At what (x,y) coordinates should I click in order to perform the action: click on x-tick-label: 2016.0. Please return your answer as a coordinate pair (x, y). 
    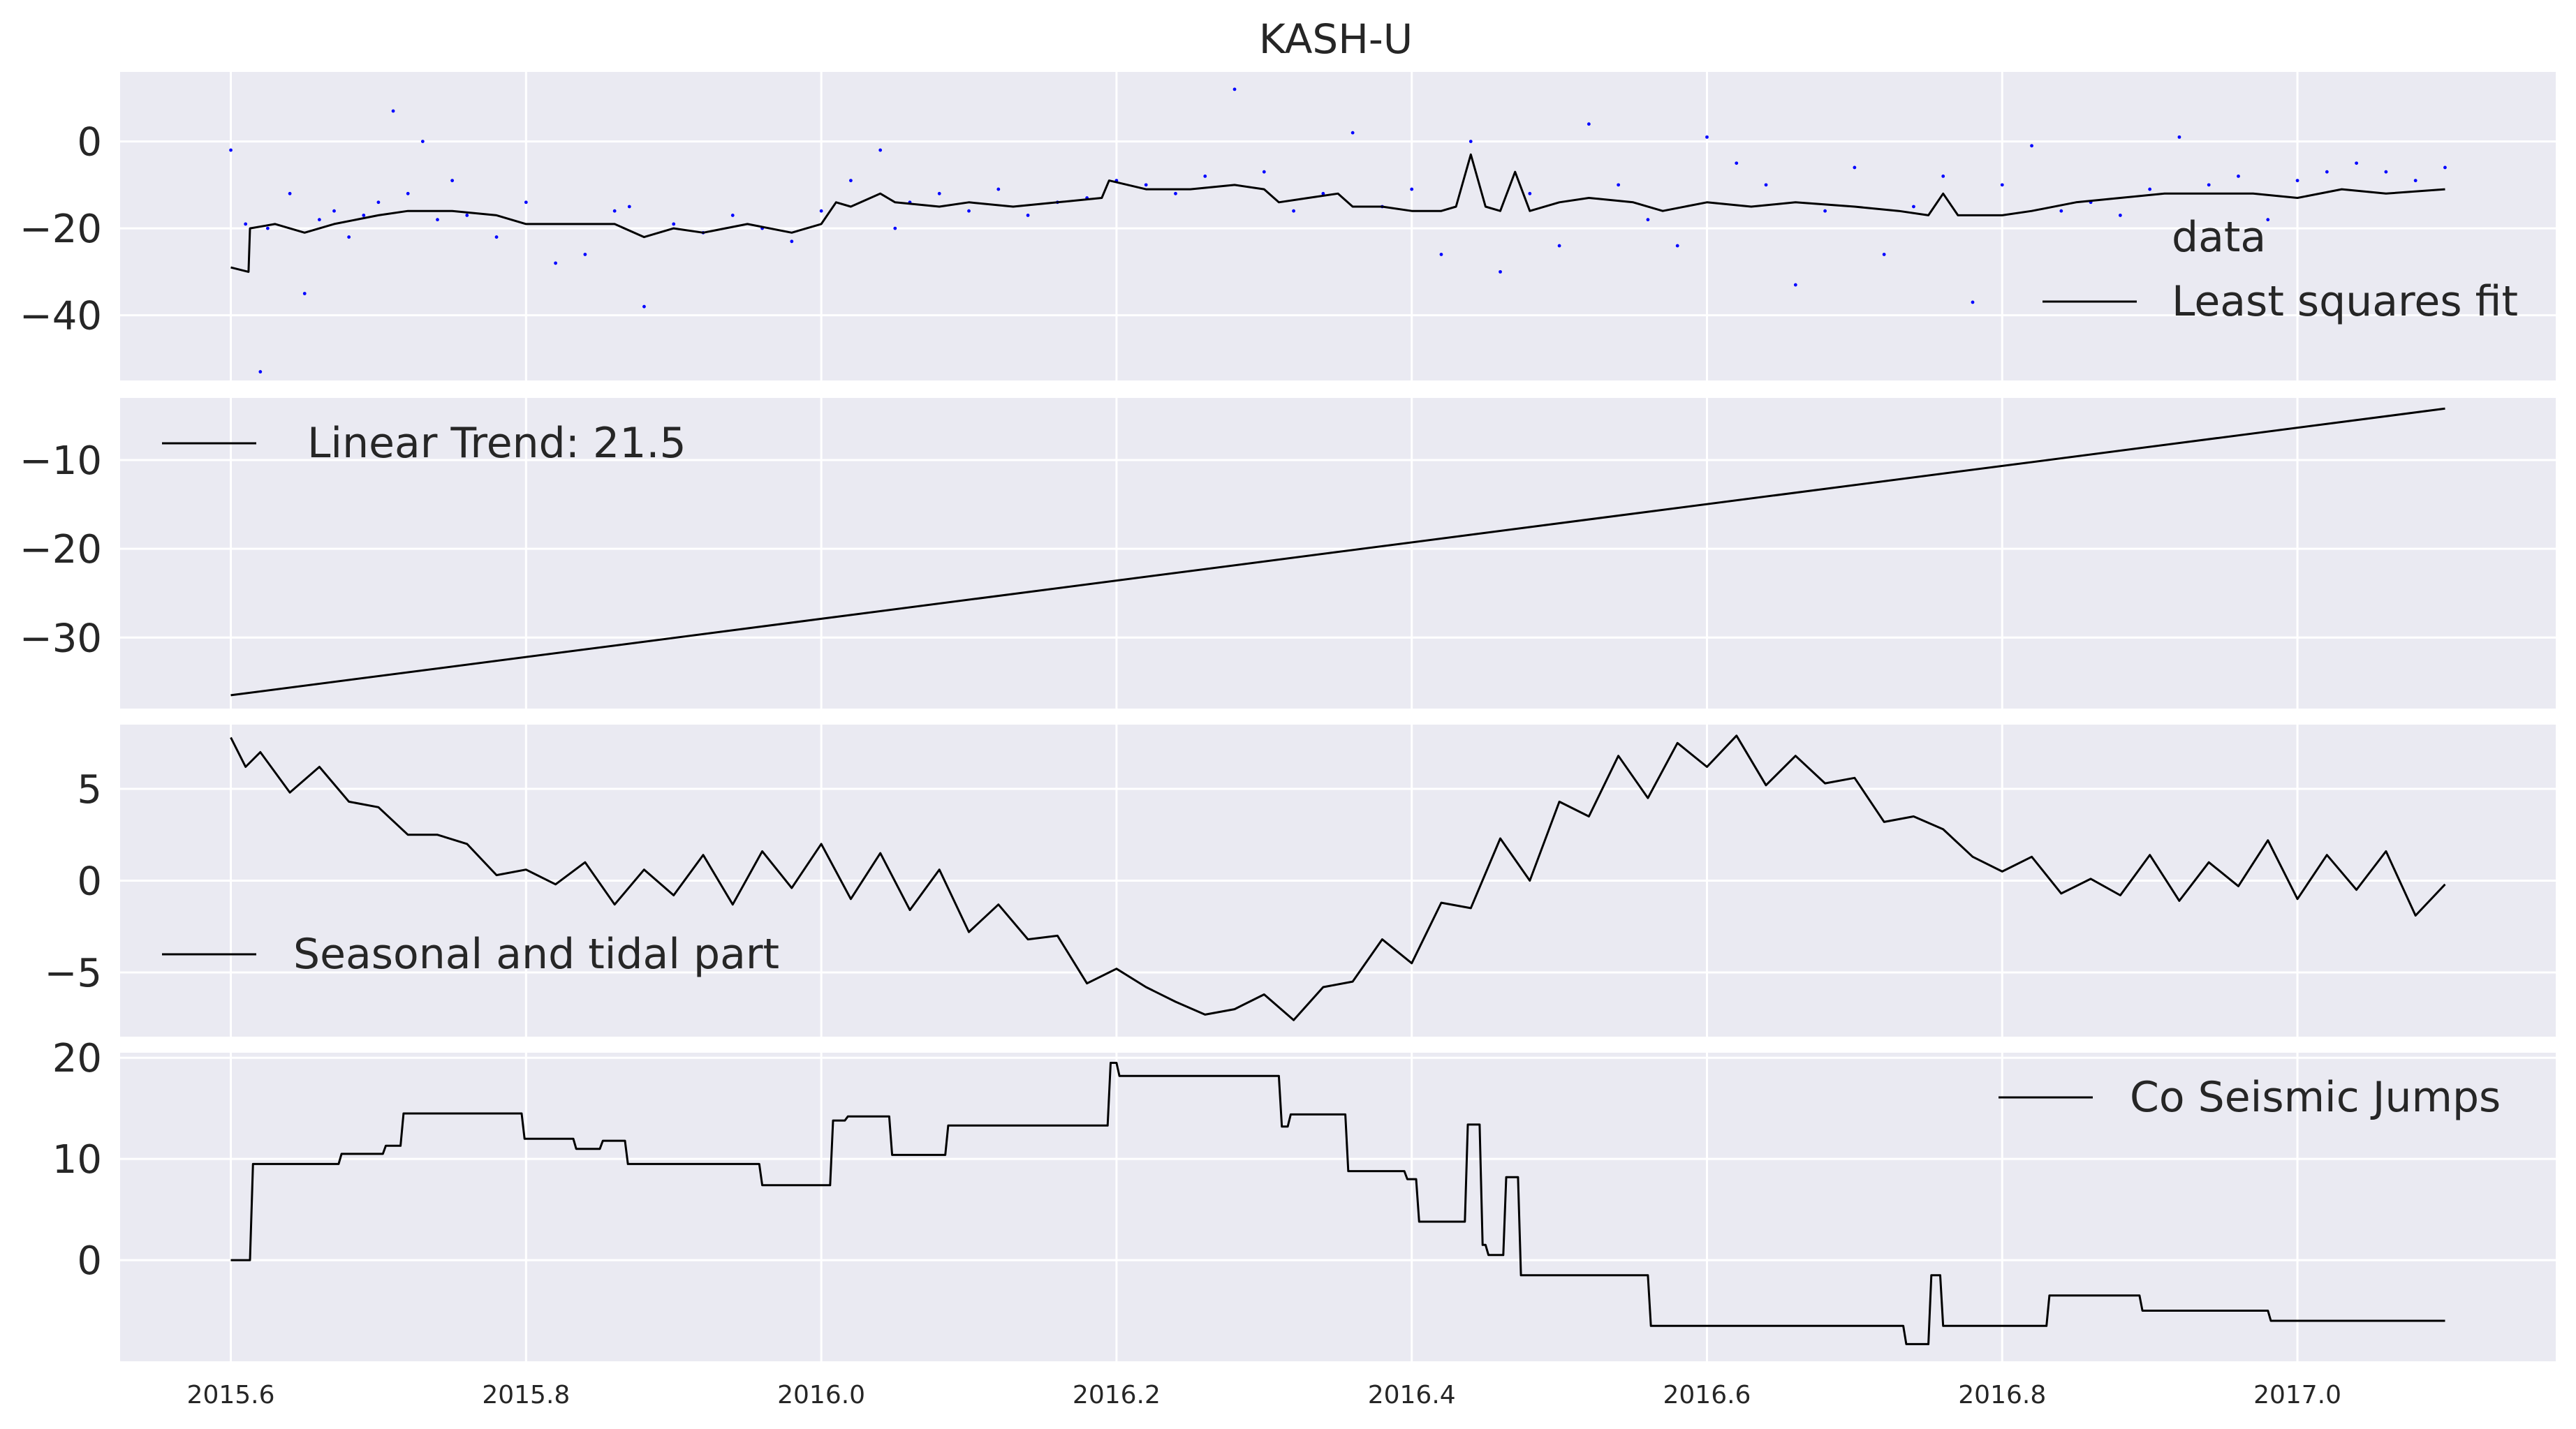
    Looking at the image, I should click on (821, 1395).